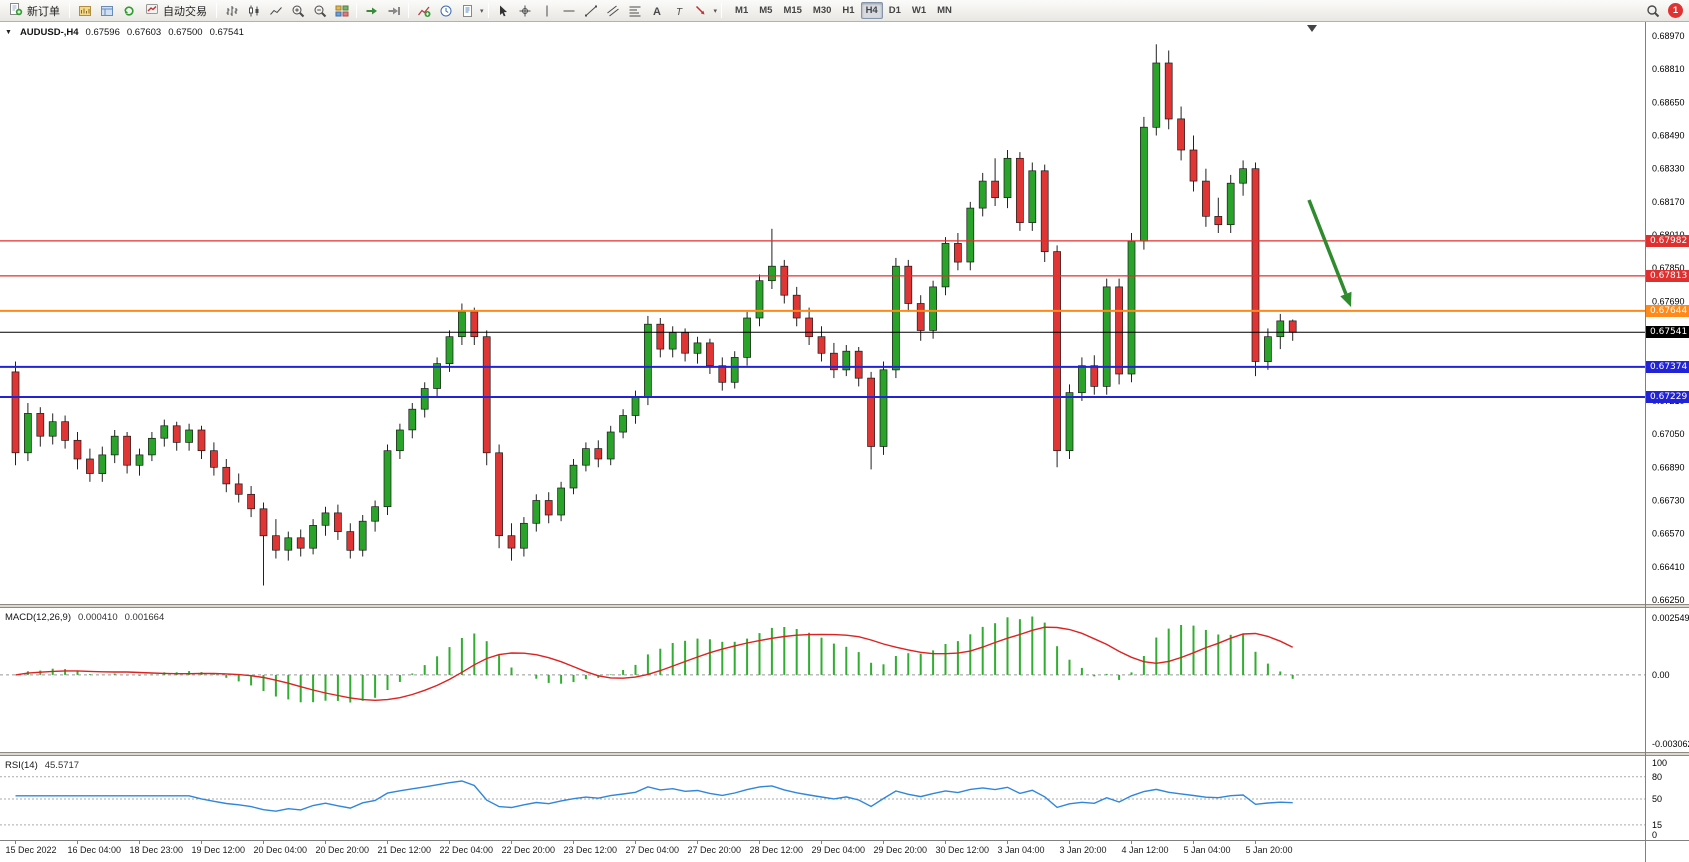 The image size is (1689, 862). I want to click on toolbar: 新订单 自动交易 ▾ A T ▾ M1 M5 M15 M30 H1 H4 D1 W1 MN 1, so click(844, 11).